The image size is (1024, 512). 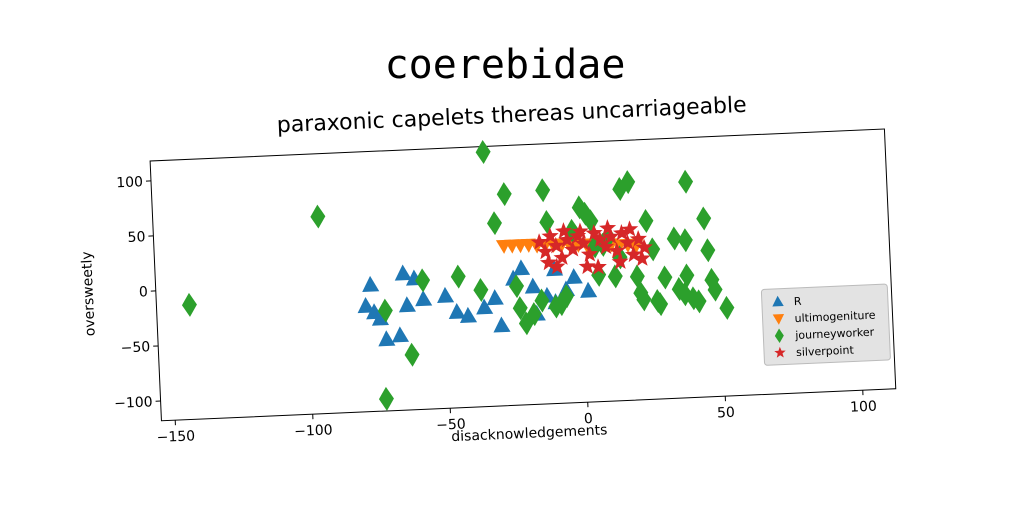 What do you see at coordinates (834, 334) in the screenshot?
I see `legend-label: journeyworker` at bounding box center [834, 334].